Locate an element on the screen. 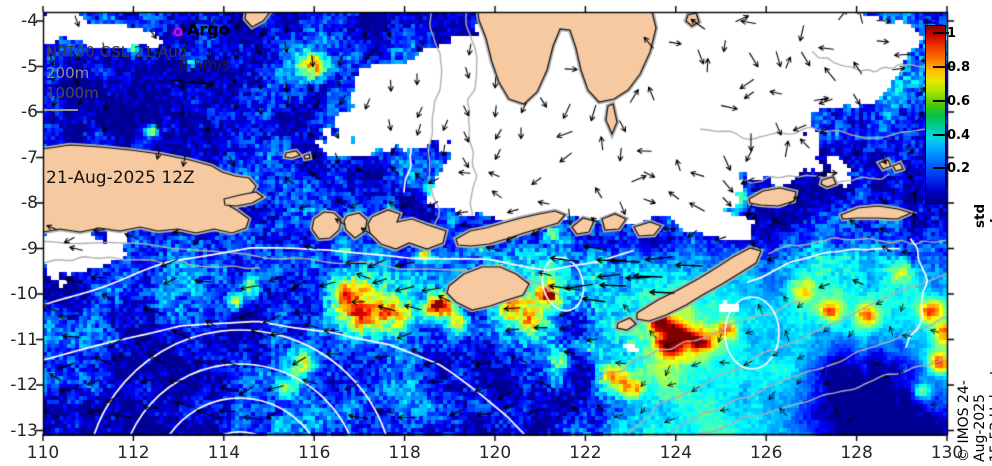  x-axis-tick-label: 112 is located at coordinates (133, 453).